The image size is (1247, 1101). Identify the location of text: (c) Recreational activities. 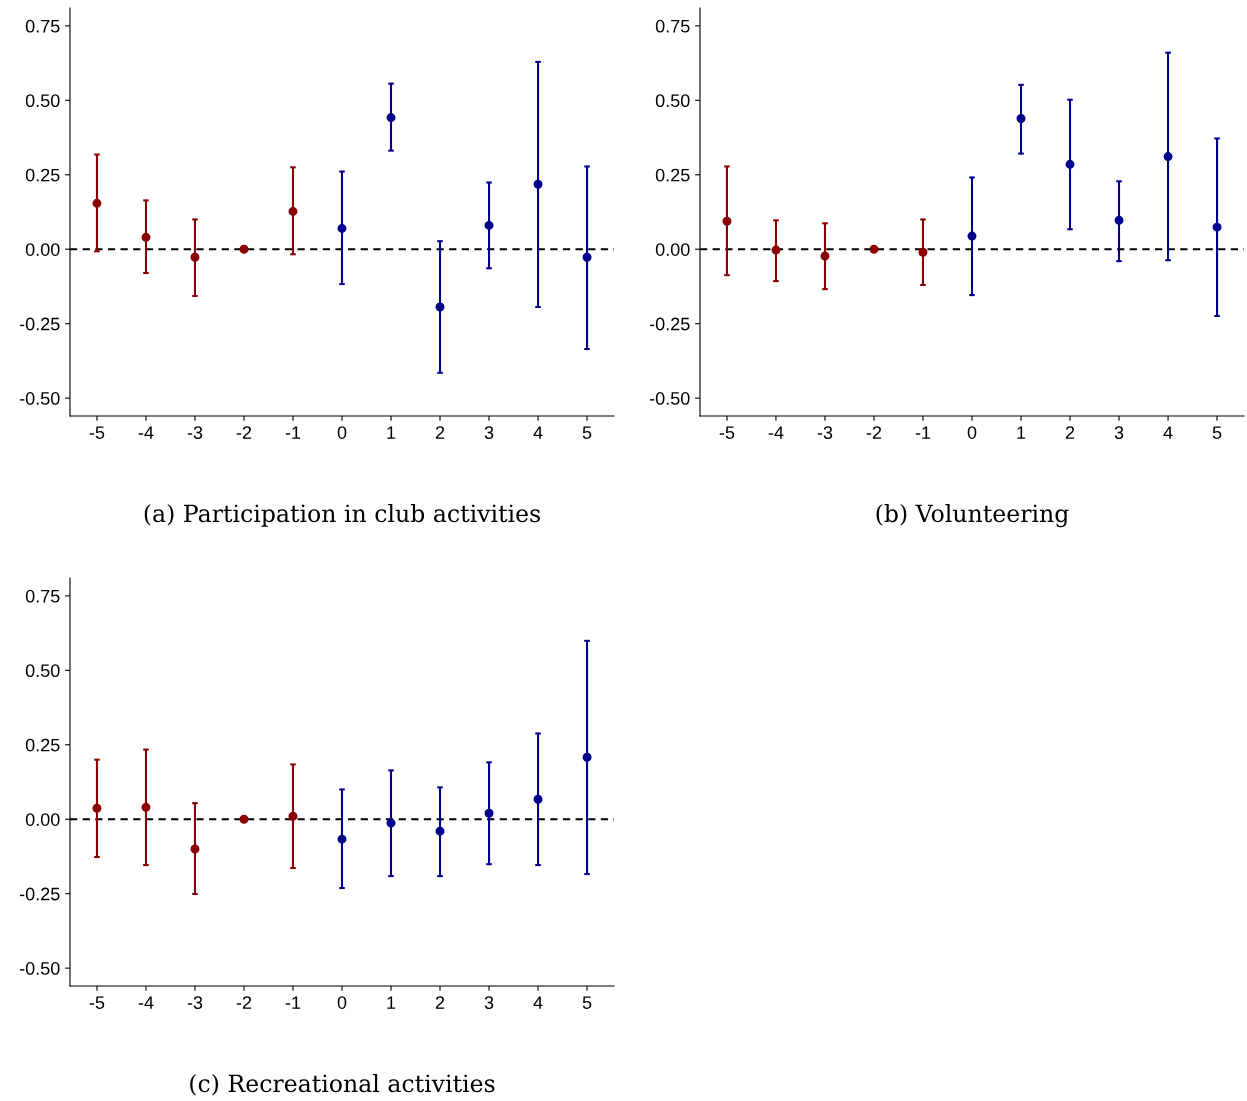
(342, 1084).